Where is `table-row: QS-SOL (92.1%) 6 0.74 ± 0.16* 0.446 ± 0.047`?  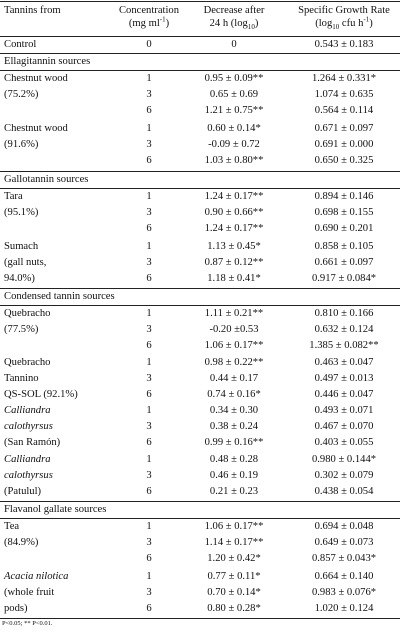 table-row: QS-SOL (92.1%) 6 0.74 ± 0.16* 0.446 ± 0.047 is located at coordinates (189, 394).